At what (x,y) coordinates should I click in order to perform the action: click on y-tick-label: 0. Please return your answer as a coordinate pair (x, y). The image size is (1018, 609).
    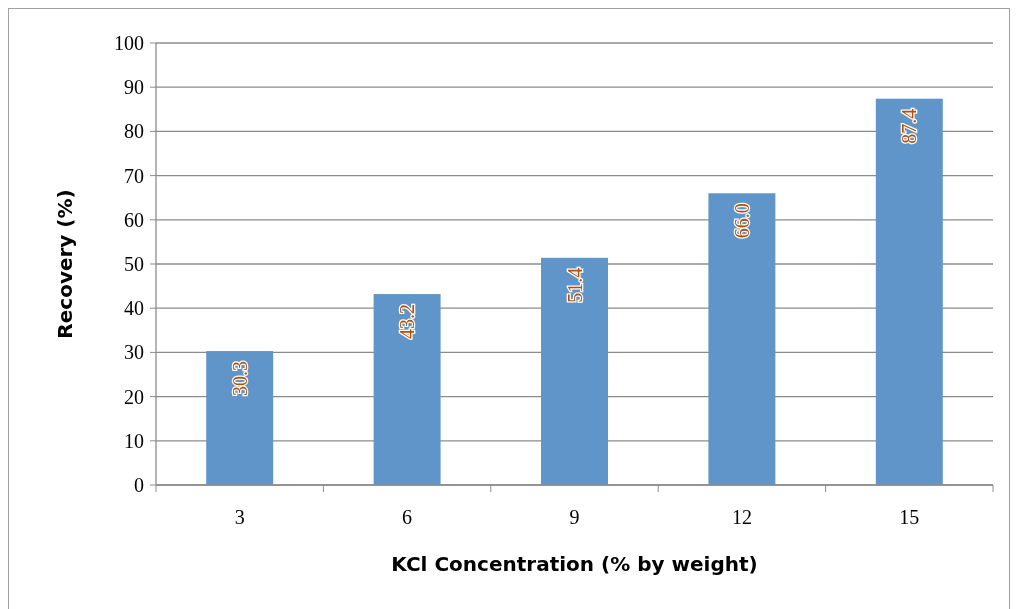
    Looking at the image, I should click on (139, 485).